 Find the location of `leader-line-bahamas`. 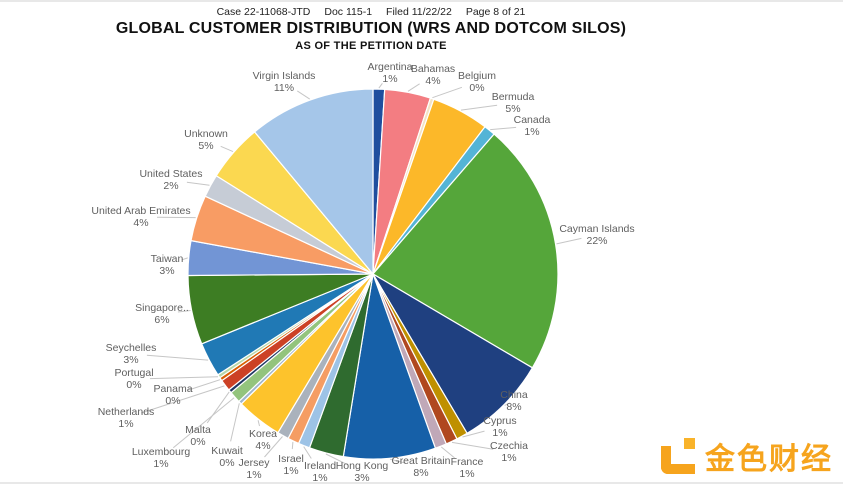

leader-line-bahamas is located at coordinates (413, 87).